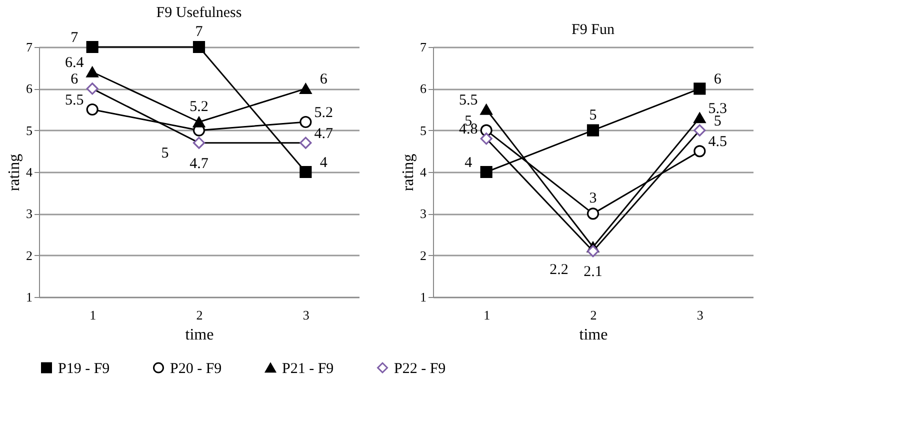  Describe the element at coordinates (199, 13) in the screenshot. I see `chart-title: F9 Usefulness` at that location.